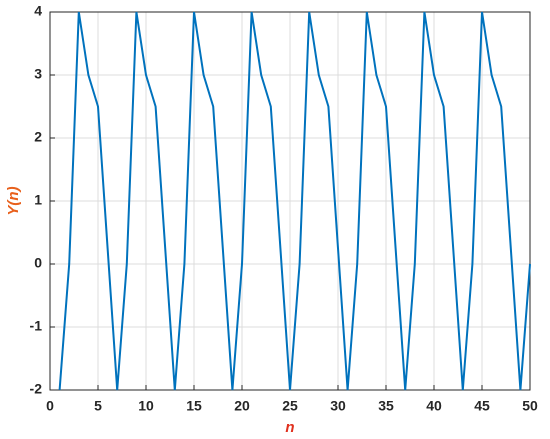 This screenshot has width=550, height=439. I want to click on x-tick-label: 20, so click(242, 406).